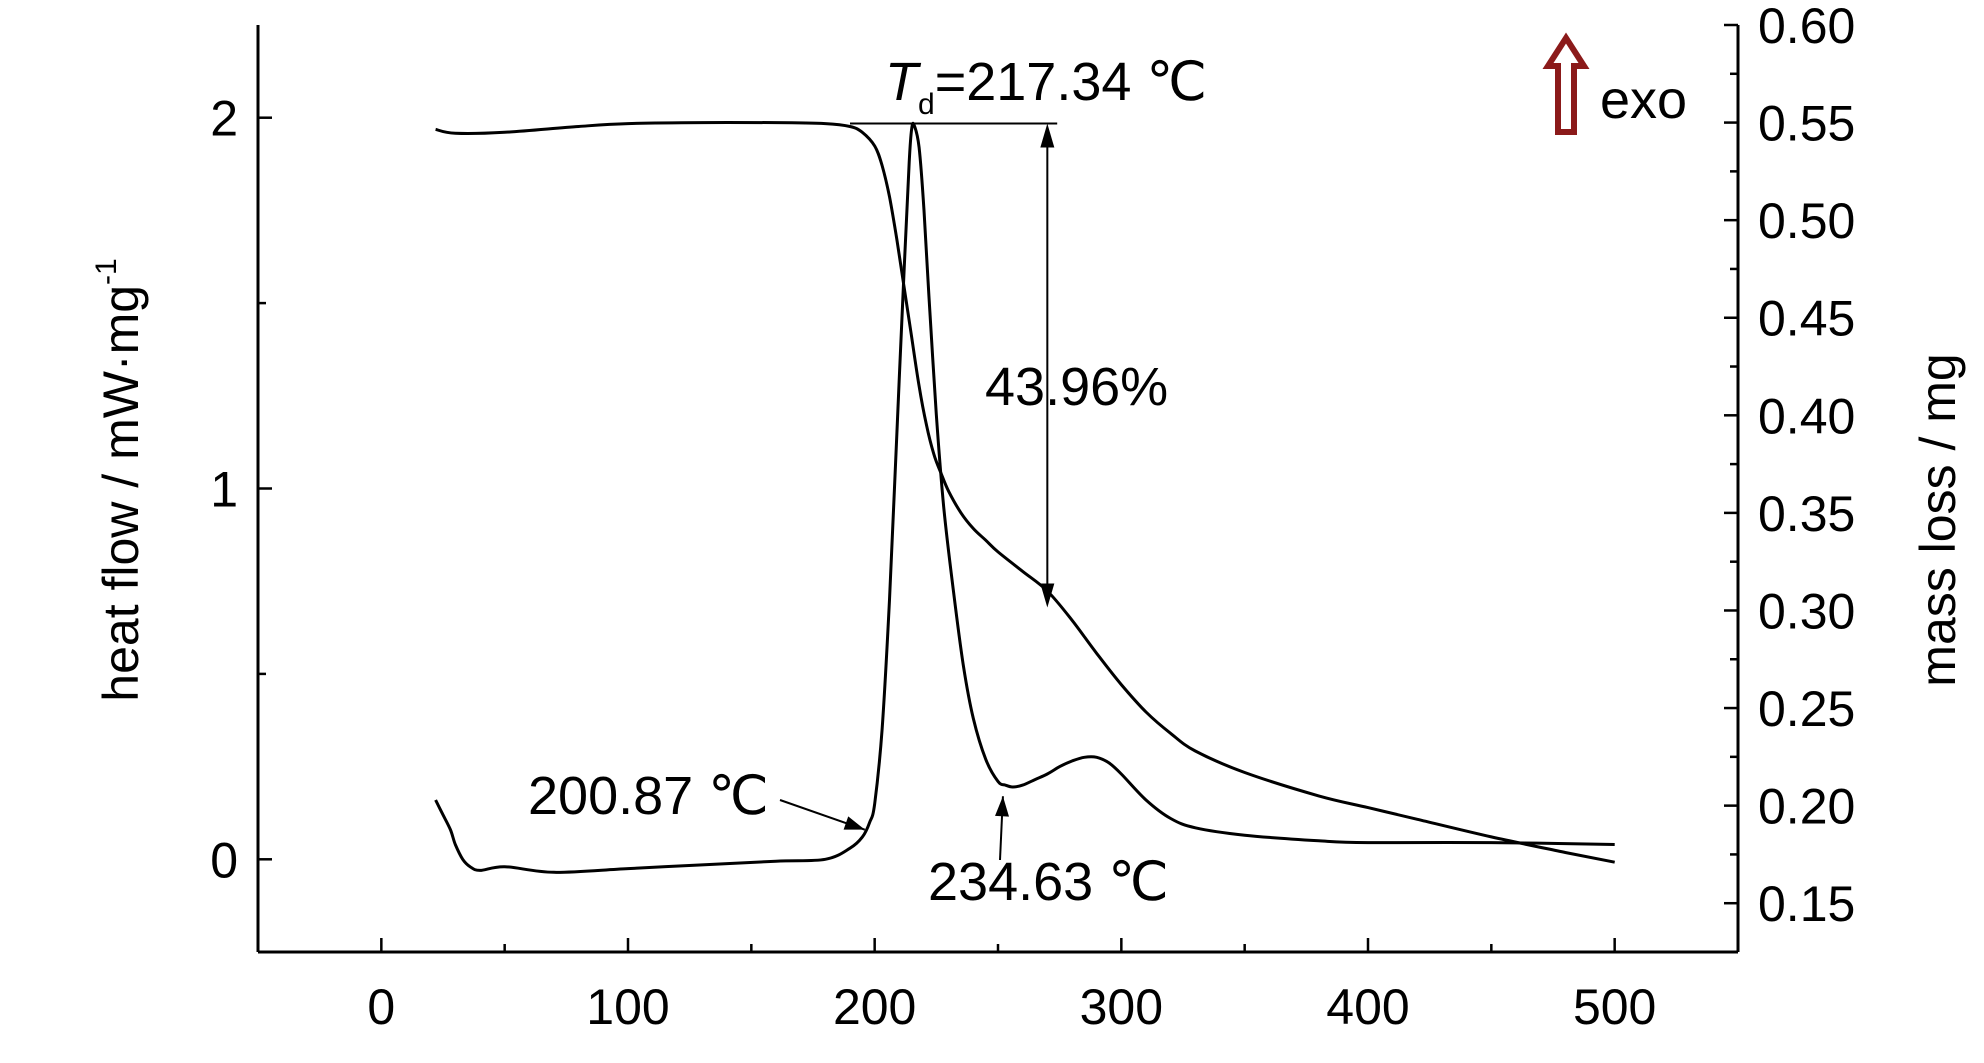  Describe the element at coordinates (1002, 806) in the screenshot. I see `valley-pointer-arrowhead` at that location.